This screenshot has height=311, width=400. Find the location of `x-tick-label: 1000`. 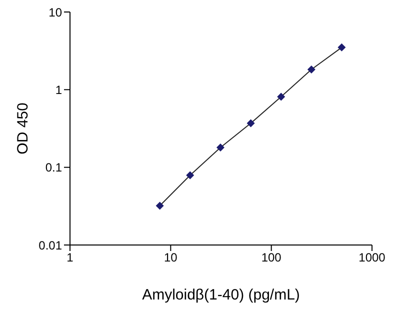

x-tick-label: 1000 is located at coordinates (372, 257).